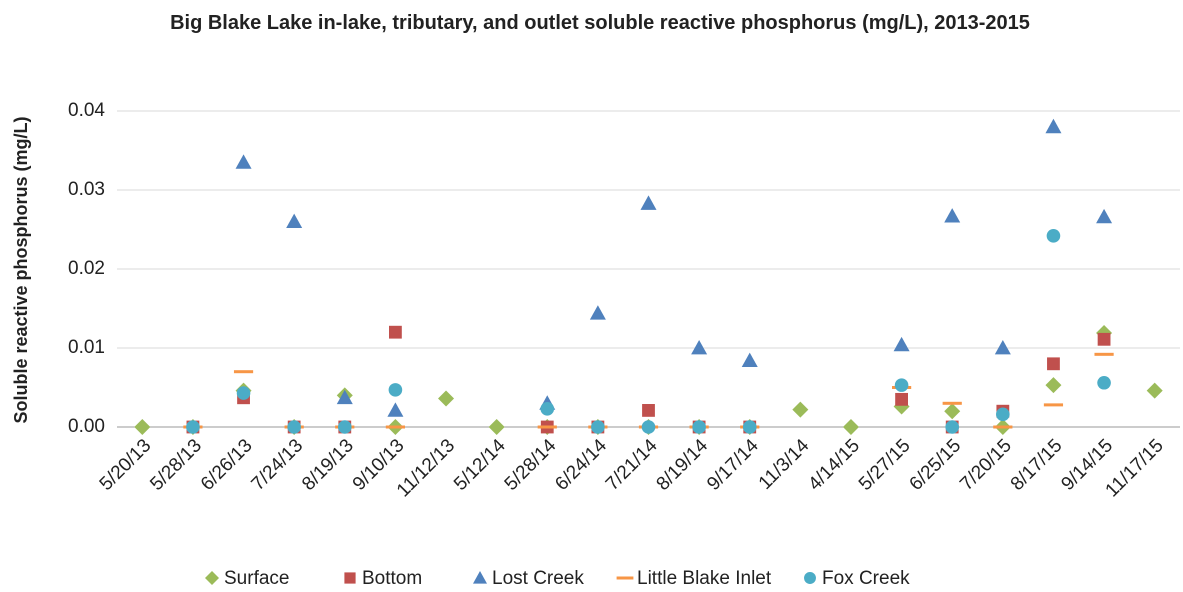 The width and height of the screenshot is (1183, 592). I want to click on x-tick-label: 8/19/14, so click(683, 465).